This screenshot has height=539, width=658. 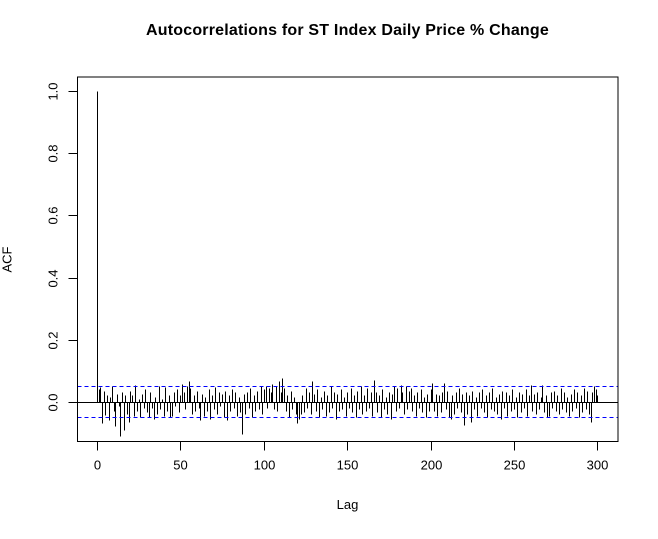 I want to click on x-axis-label: Lag, so click(x=347, y=504).